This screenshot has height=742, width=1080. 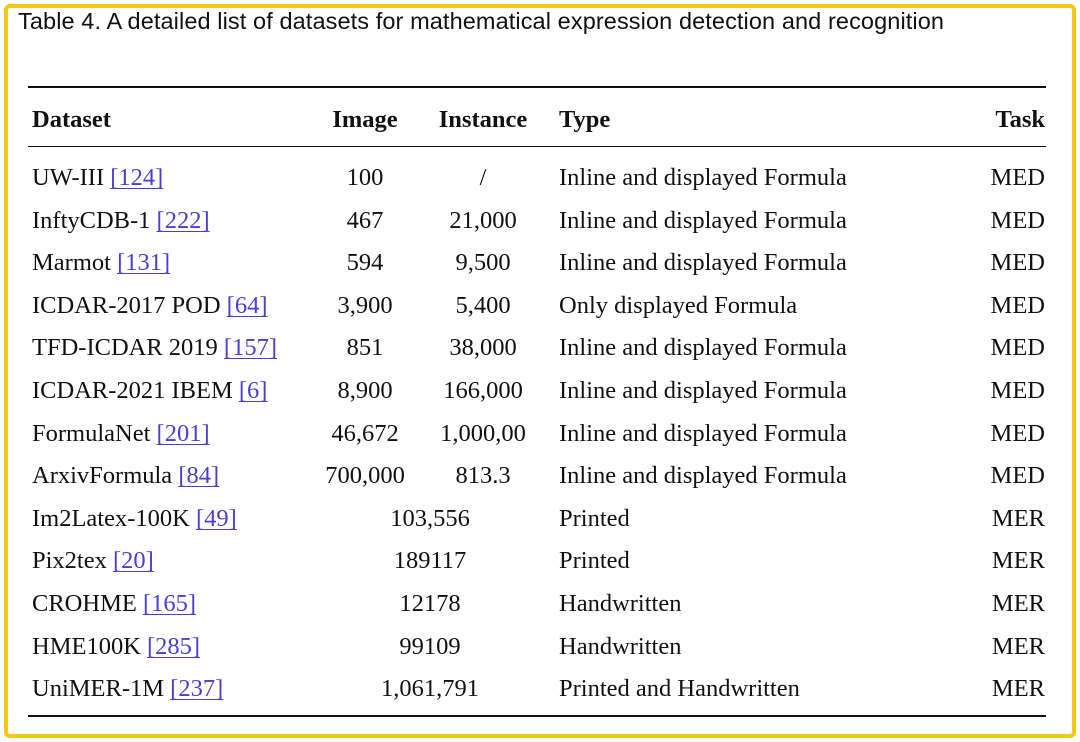 What do you see at coordinates (169, 603) in the screenshot?
I see `citation-link: [165]` at bounding box center [169, 603].